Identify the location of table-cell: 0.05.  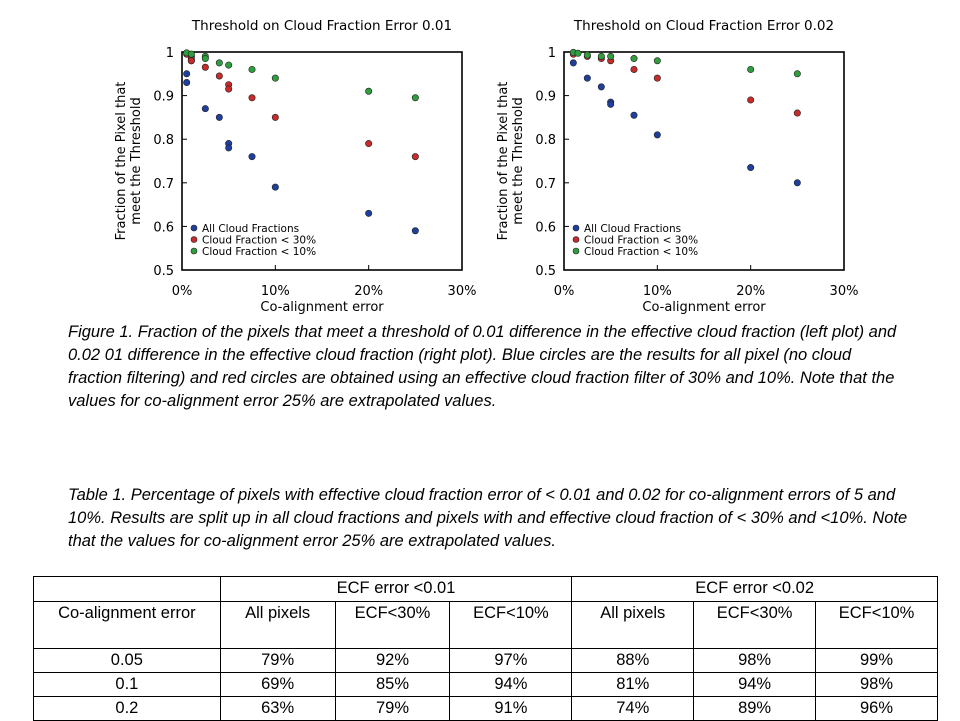
(127, 660).